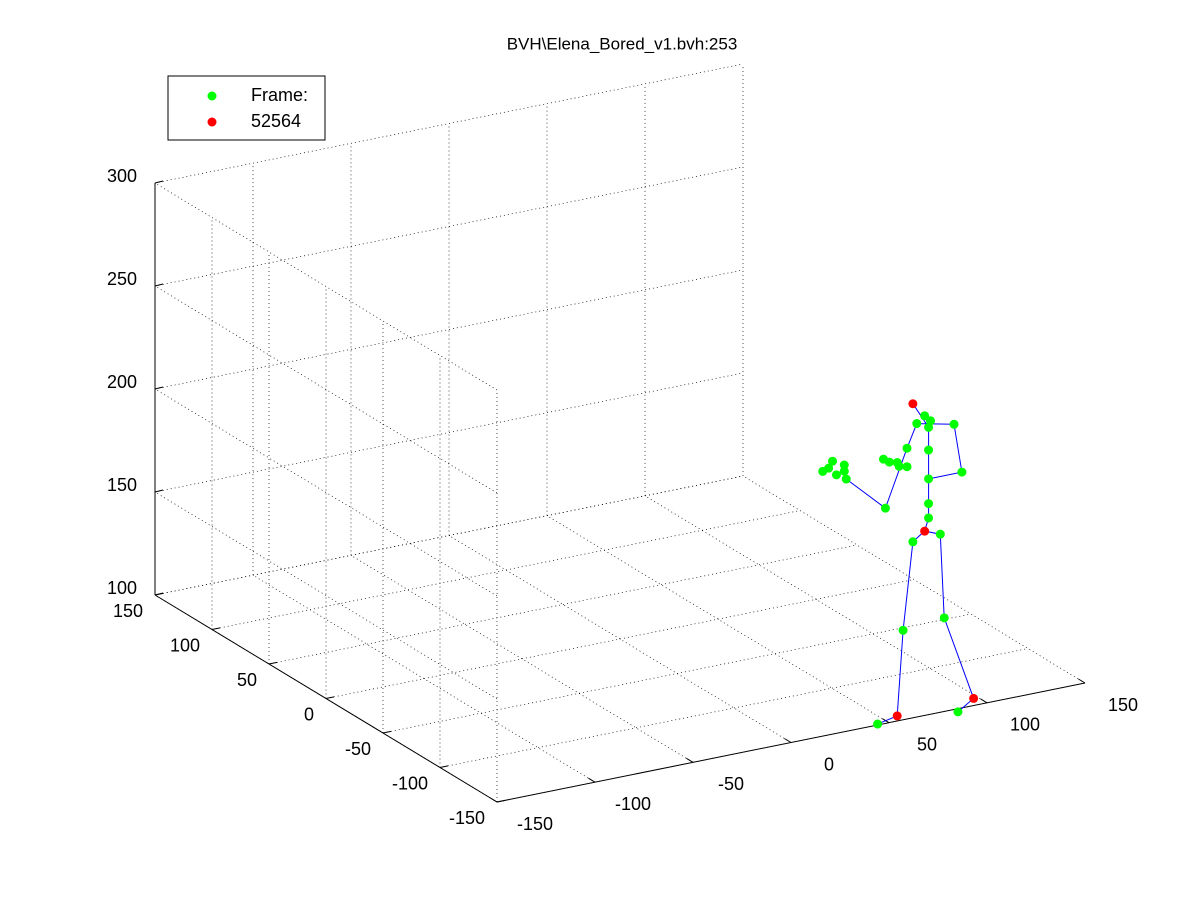 This screenshot has width=1201, height=901. What do you see at coordinates (122, 176) in the screenshot?
I see `z-tick-label: 300` at bounding box center [122, 176].